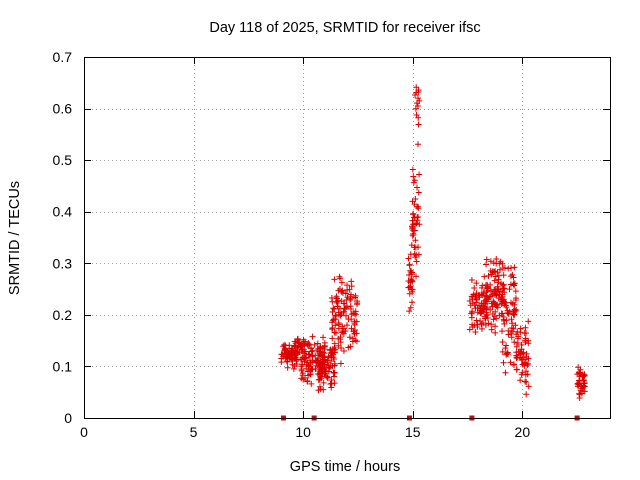  Describe the element at coordinates (63, 109) in the screenshot. I see `y-tick-label: 0.6` at that location.